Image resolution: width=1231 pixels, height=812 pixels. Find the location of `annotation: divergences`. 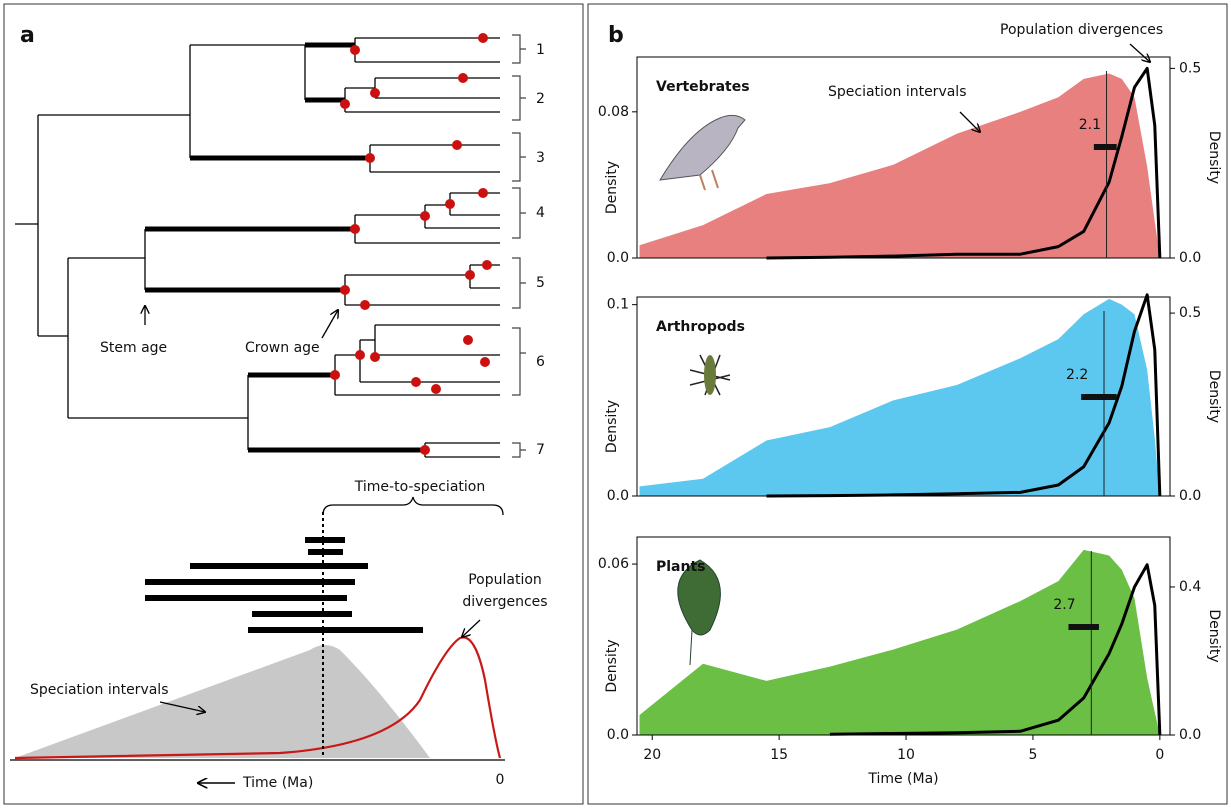

annotation: divergences is located at coordinates (504, 602).